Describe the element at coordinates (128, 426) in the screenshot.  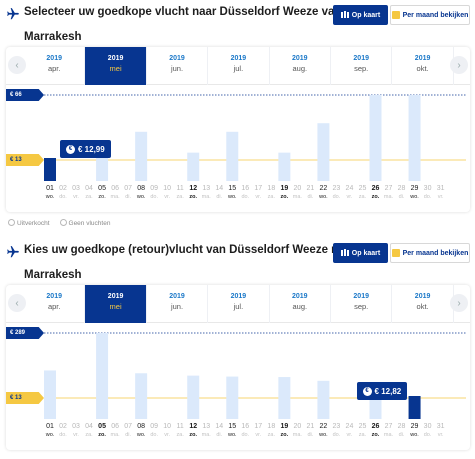
I see `day-number: 07` at that location.